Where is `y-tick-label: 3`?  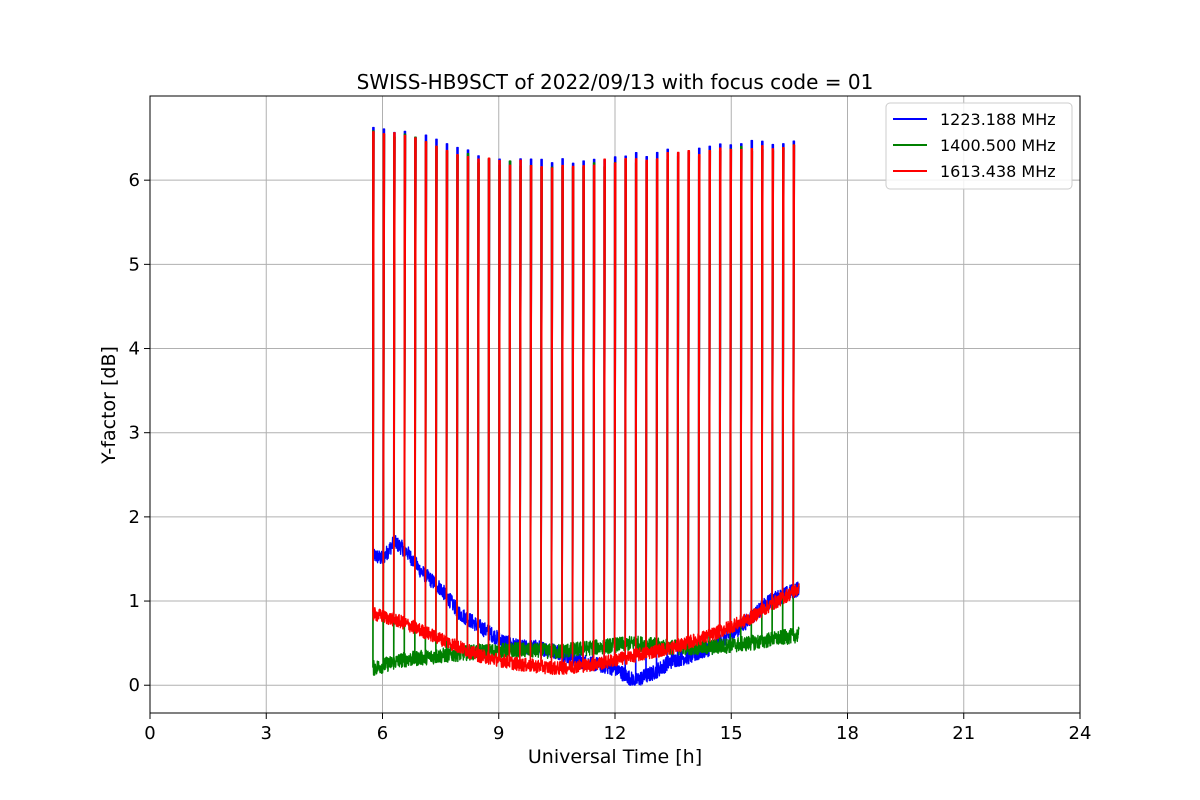 y-tick-label: 3 is located at coordinates (134, 433).